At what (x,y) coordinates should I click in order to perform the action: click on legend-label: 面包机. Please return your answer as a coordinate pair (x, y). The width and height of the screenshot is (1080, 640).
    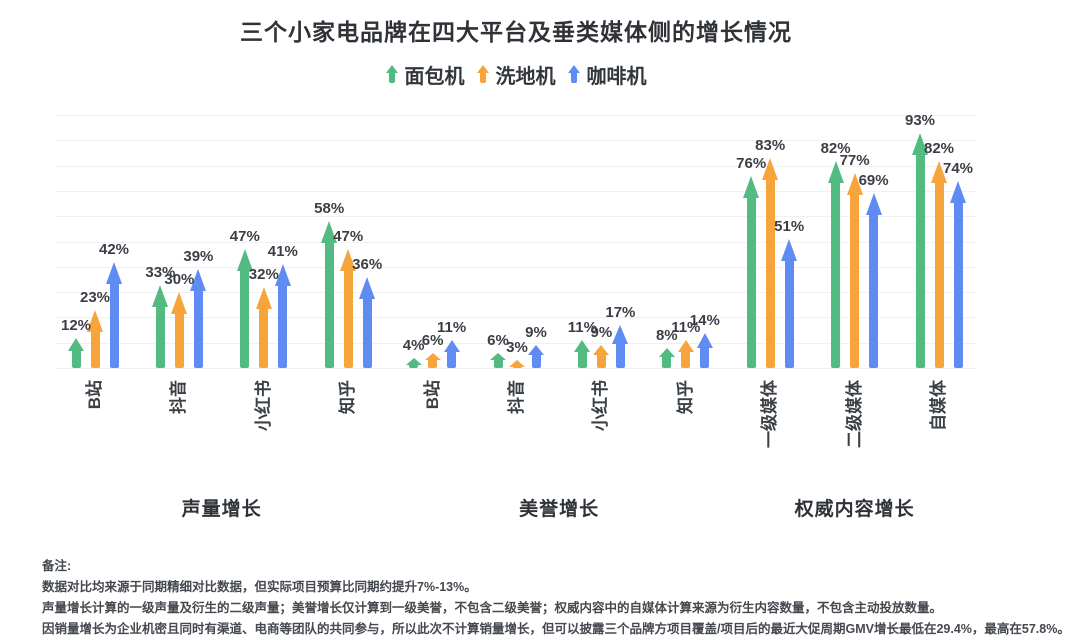
    Looking at the image, I should click on (434, 76).